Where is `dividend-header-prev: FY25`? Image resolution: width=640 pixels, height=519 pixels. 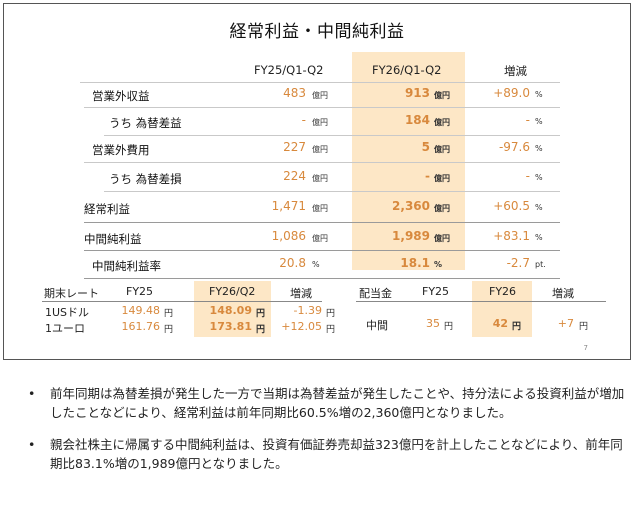
dividend-header-prev: FY25 is located at coordinates (436, 291).